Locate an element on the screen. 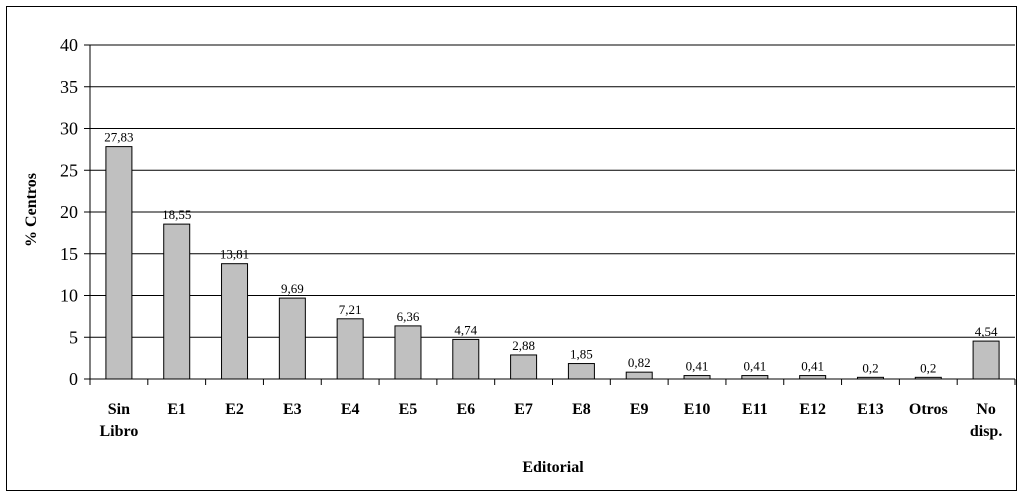 This screenshot has height=498, width=1025. x-tick-label: E13 is located at coordinates (870, 409).